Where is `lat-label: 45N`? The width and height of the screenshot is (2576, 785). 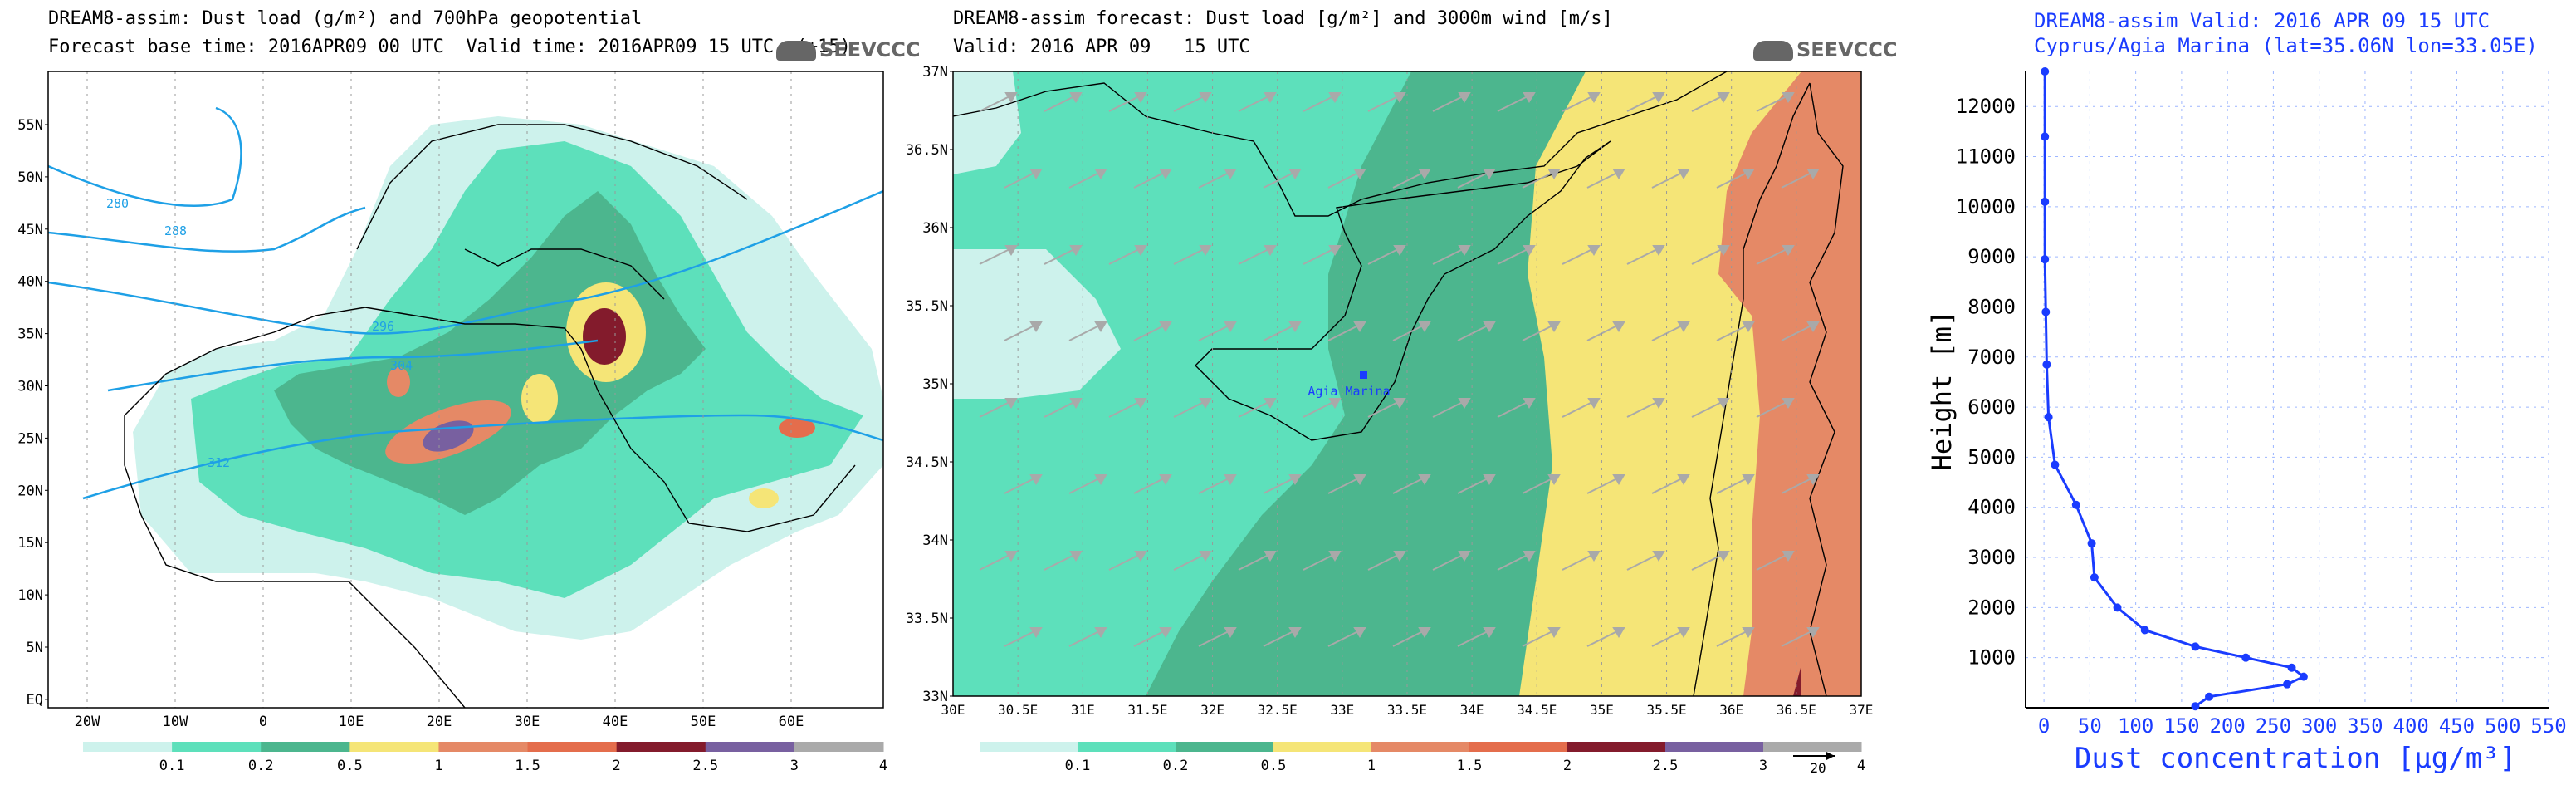
lat-label: 45N is located at coordinates (30, 230).